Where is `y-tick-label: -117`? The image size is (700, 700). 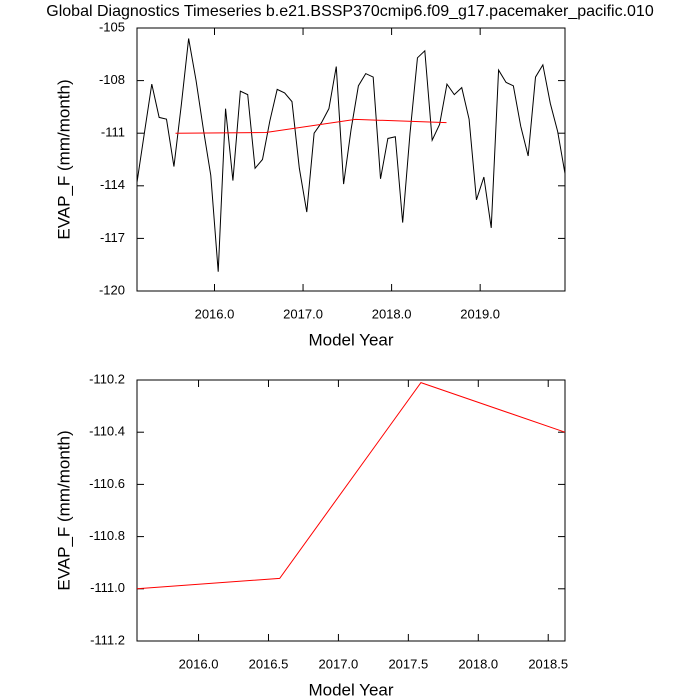 y-tick-label: -117 is located at coordinates (112, 237).